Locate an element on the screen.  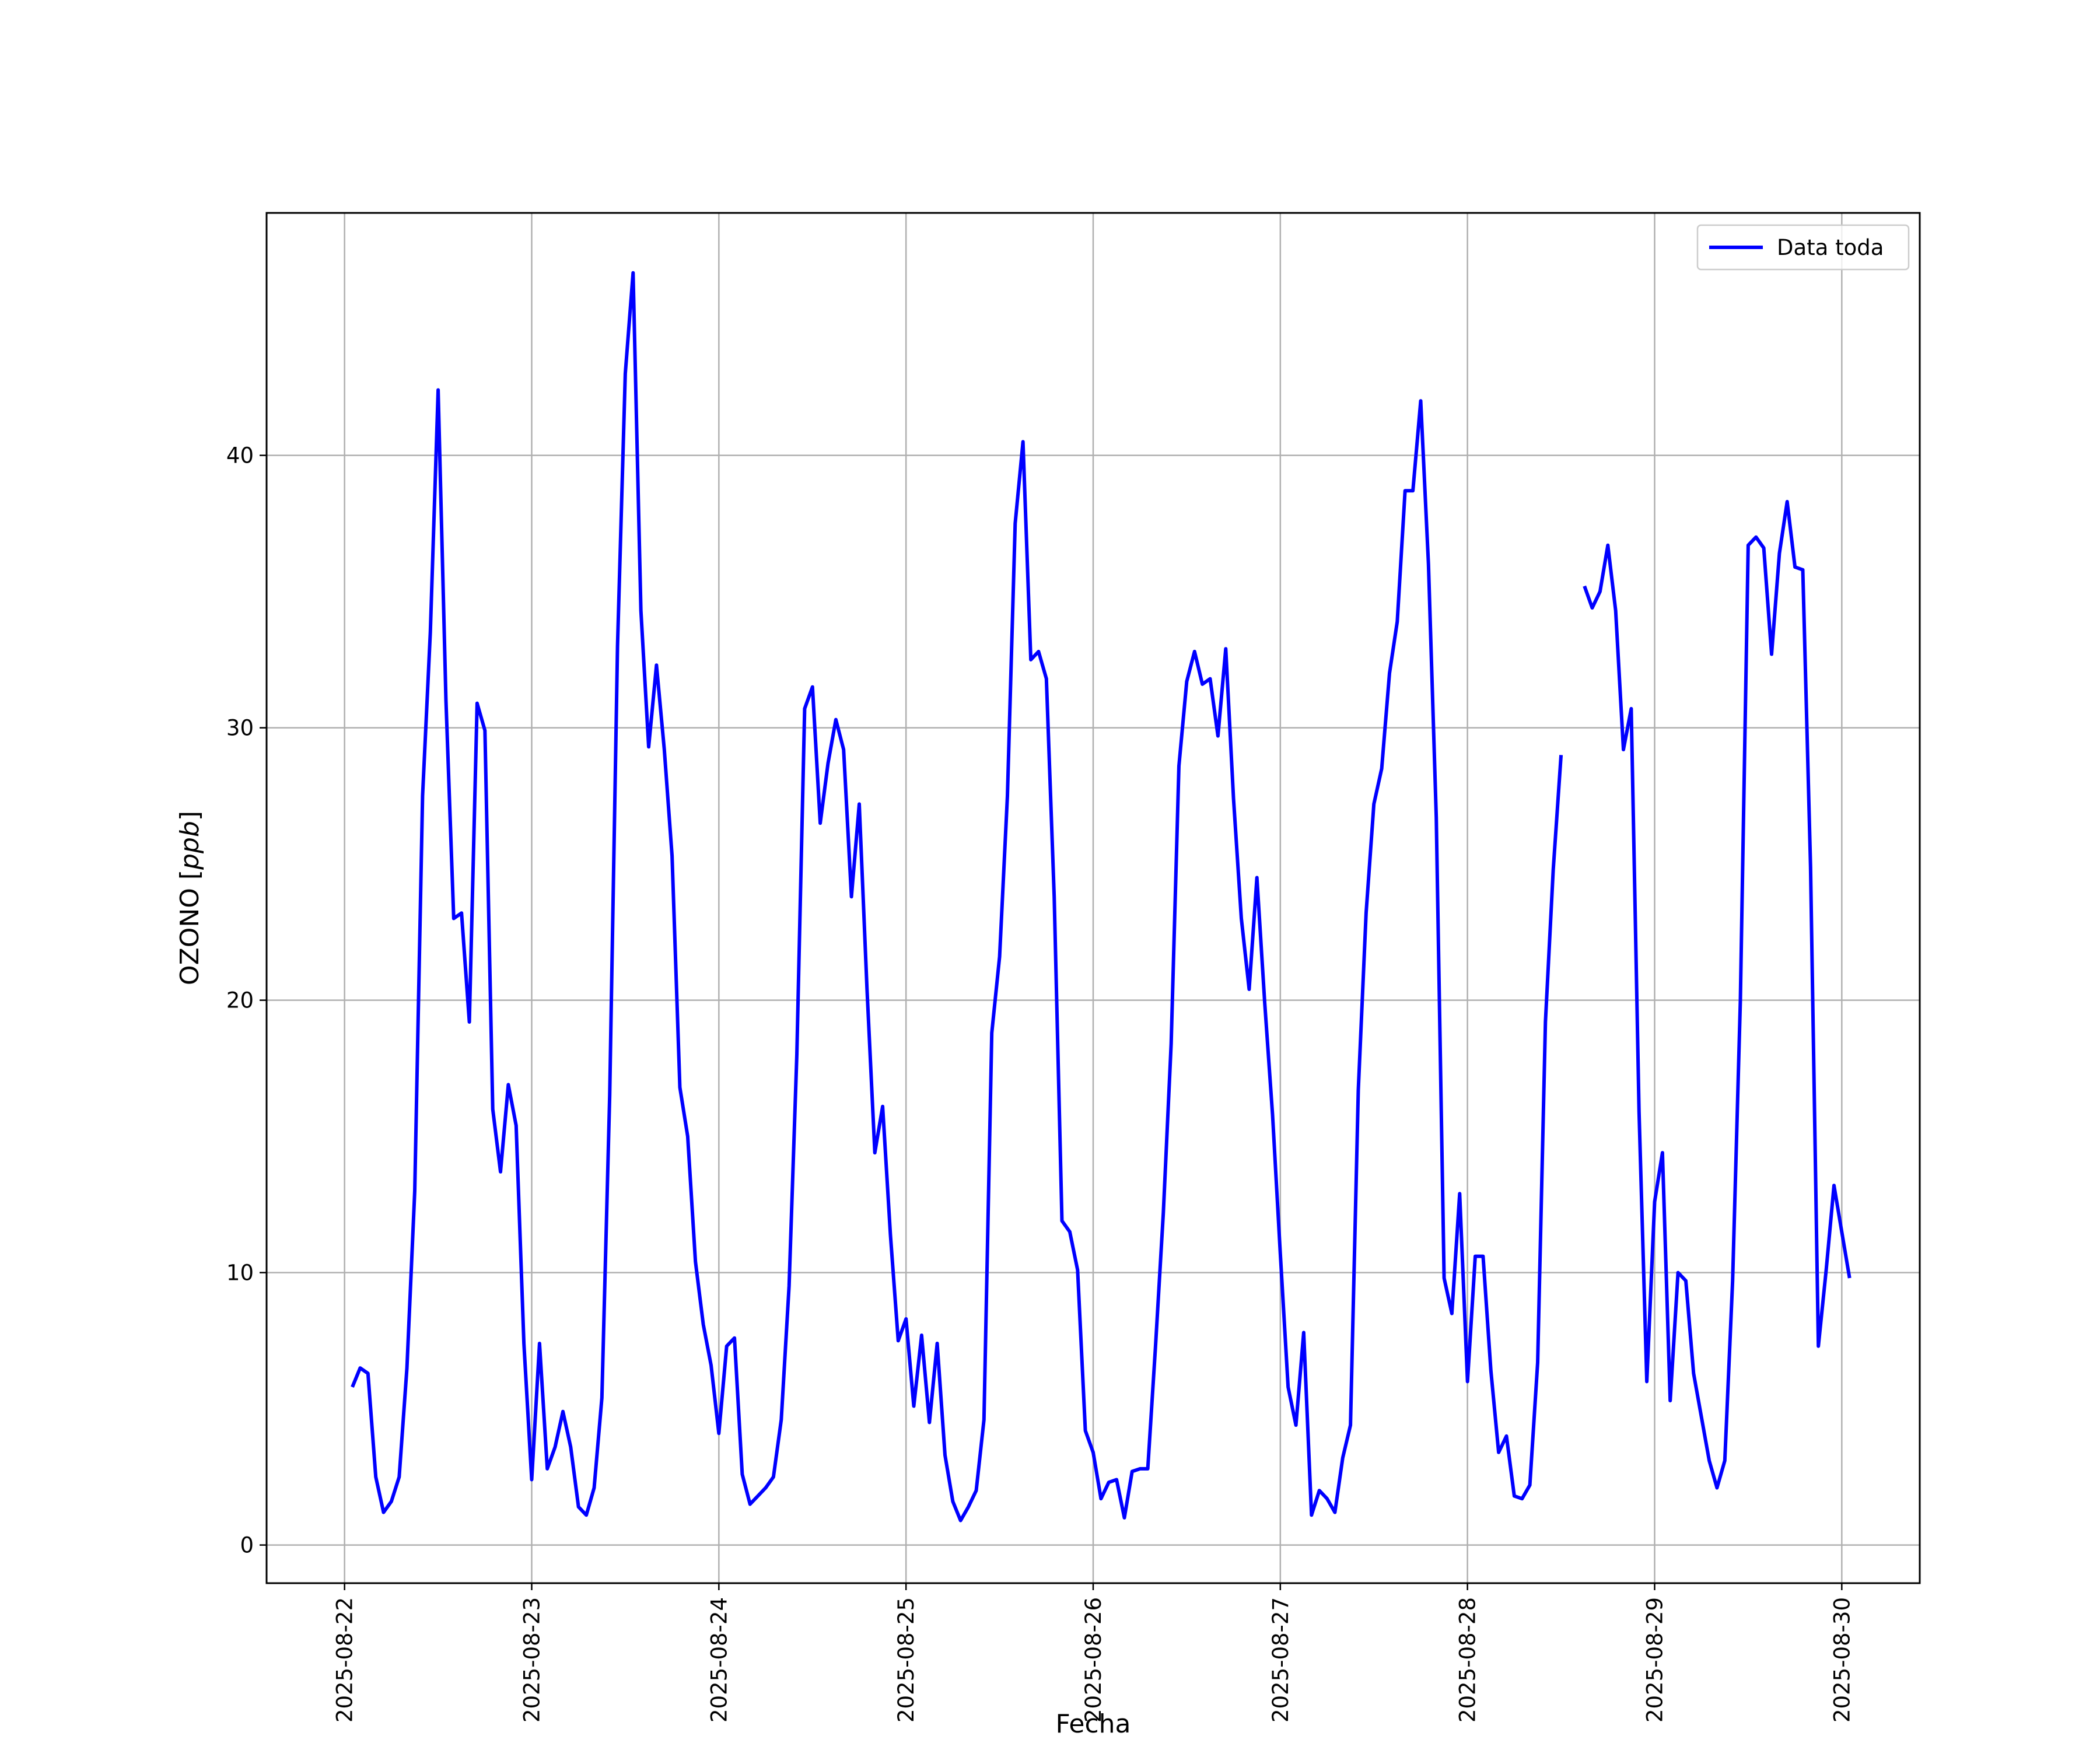
x-tick-label: 2025-08-24 is located at coordinates (719, 1660).